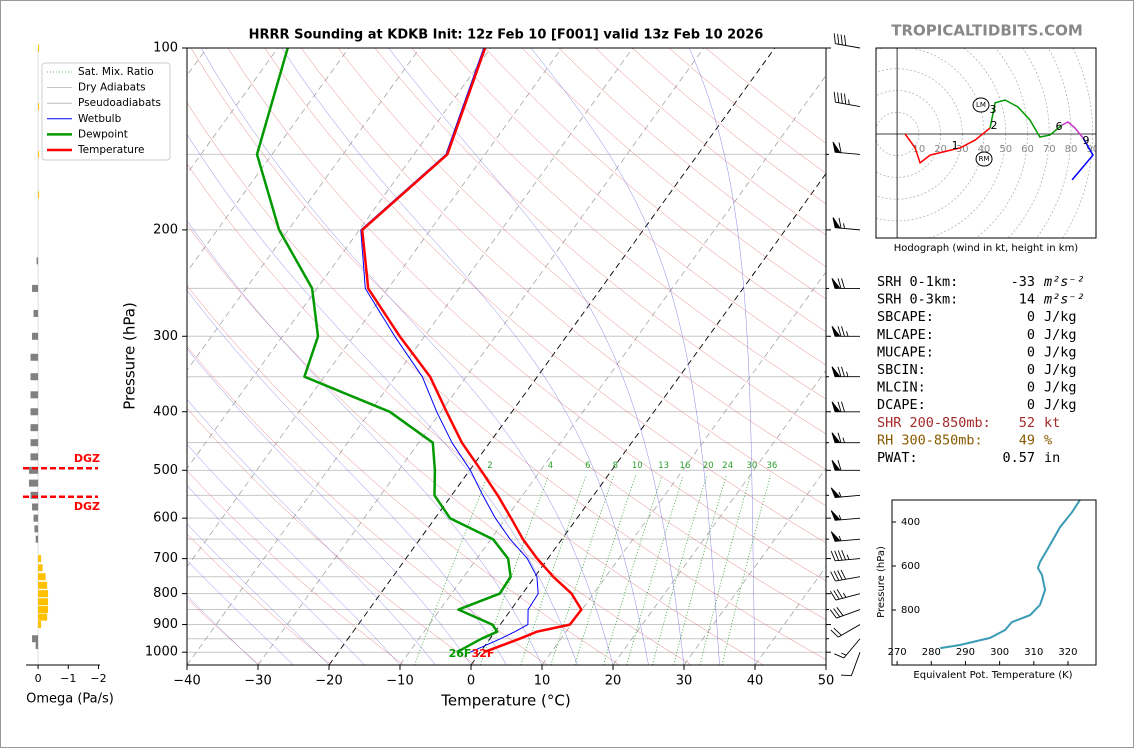  What do you see at coordinates (905, 317) in the screenshot?
I see `index-label: SBCAPE:` at bounding box center [905, 317].